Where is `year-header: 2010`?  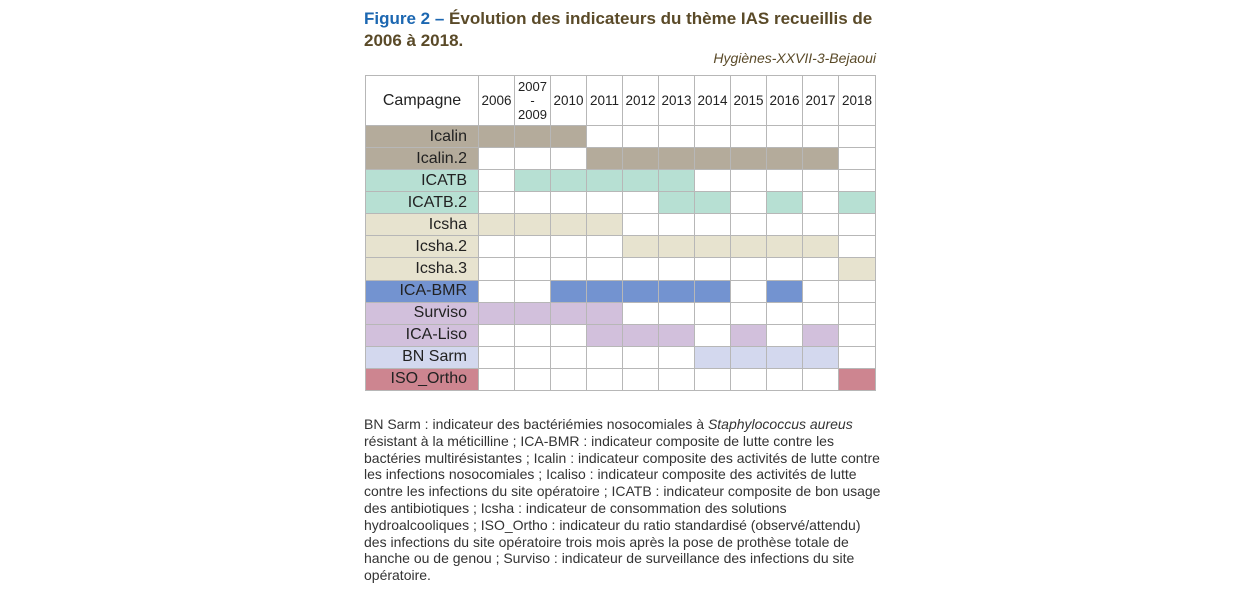 year-header: 2010 is located at coordinates (568, 100).